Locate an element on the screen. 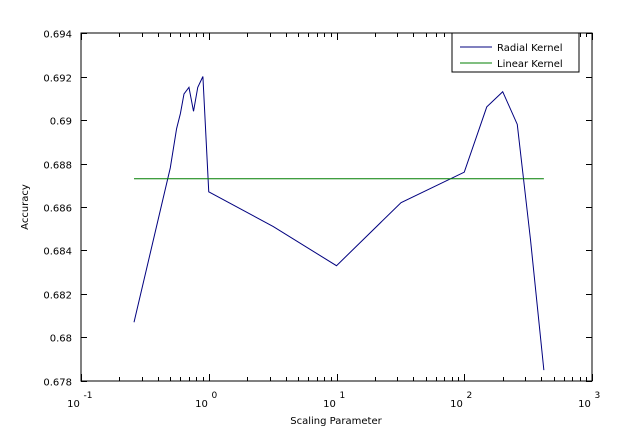 This screenshot has height=434, width=633. y-axis-title: Accuracy is located at coordinates (25, 207).